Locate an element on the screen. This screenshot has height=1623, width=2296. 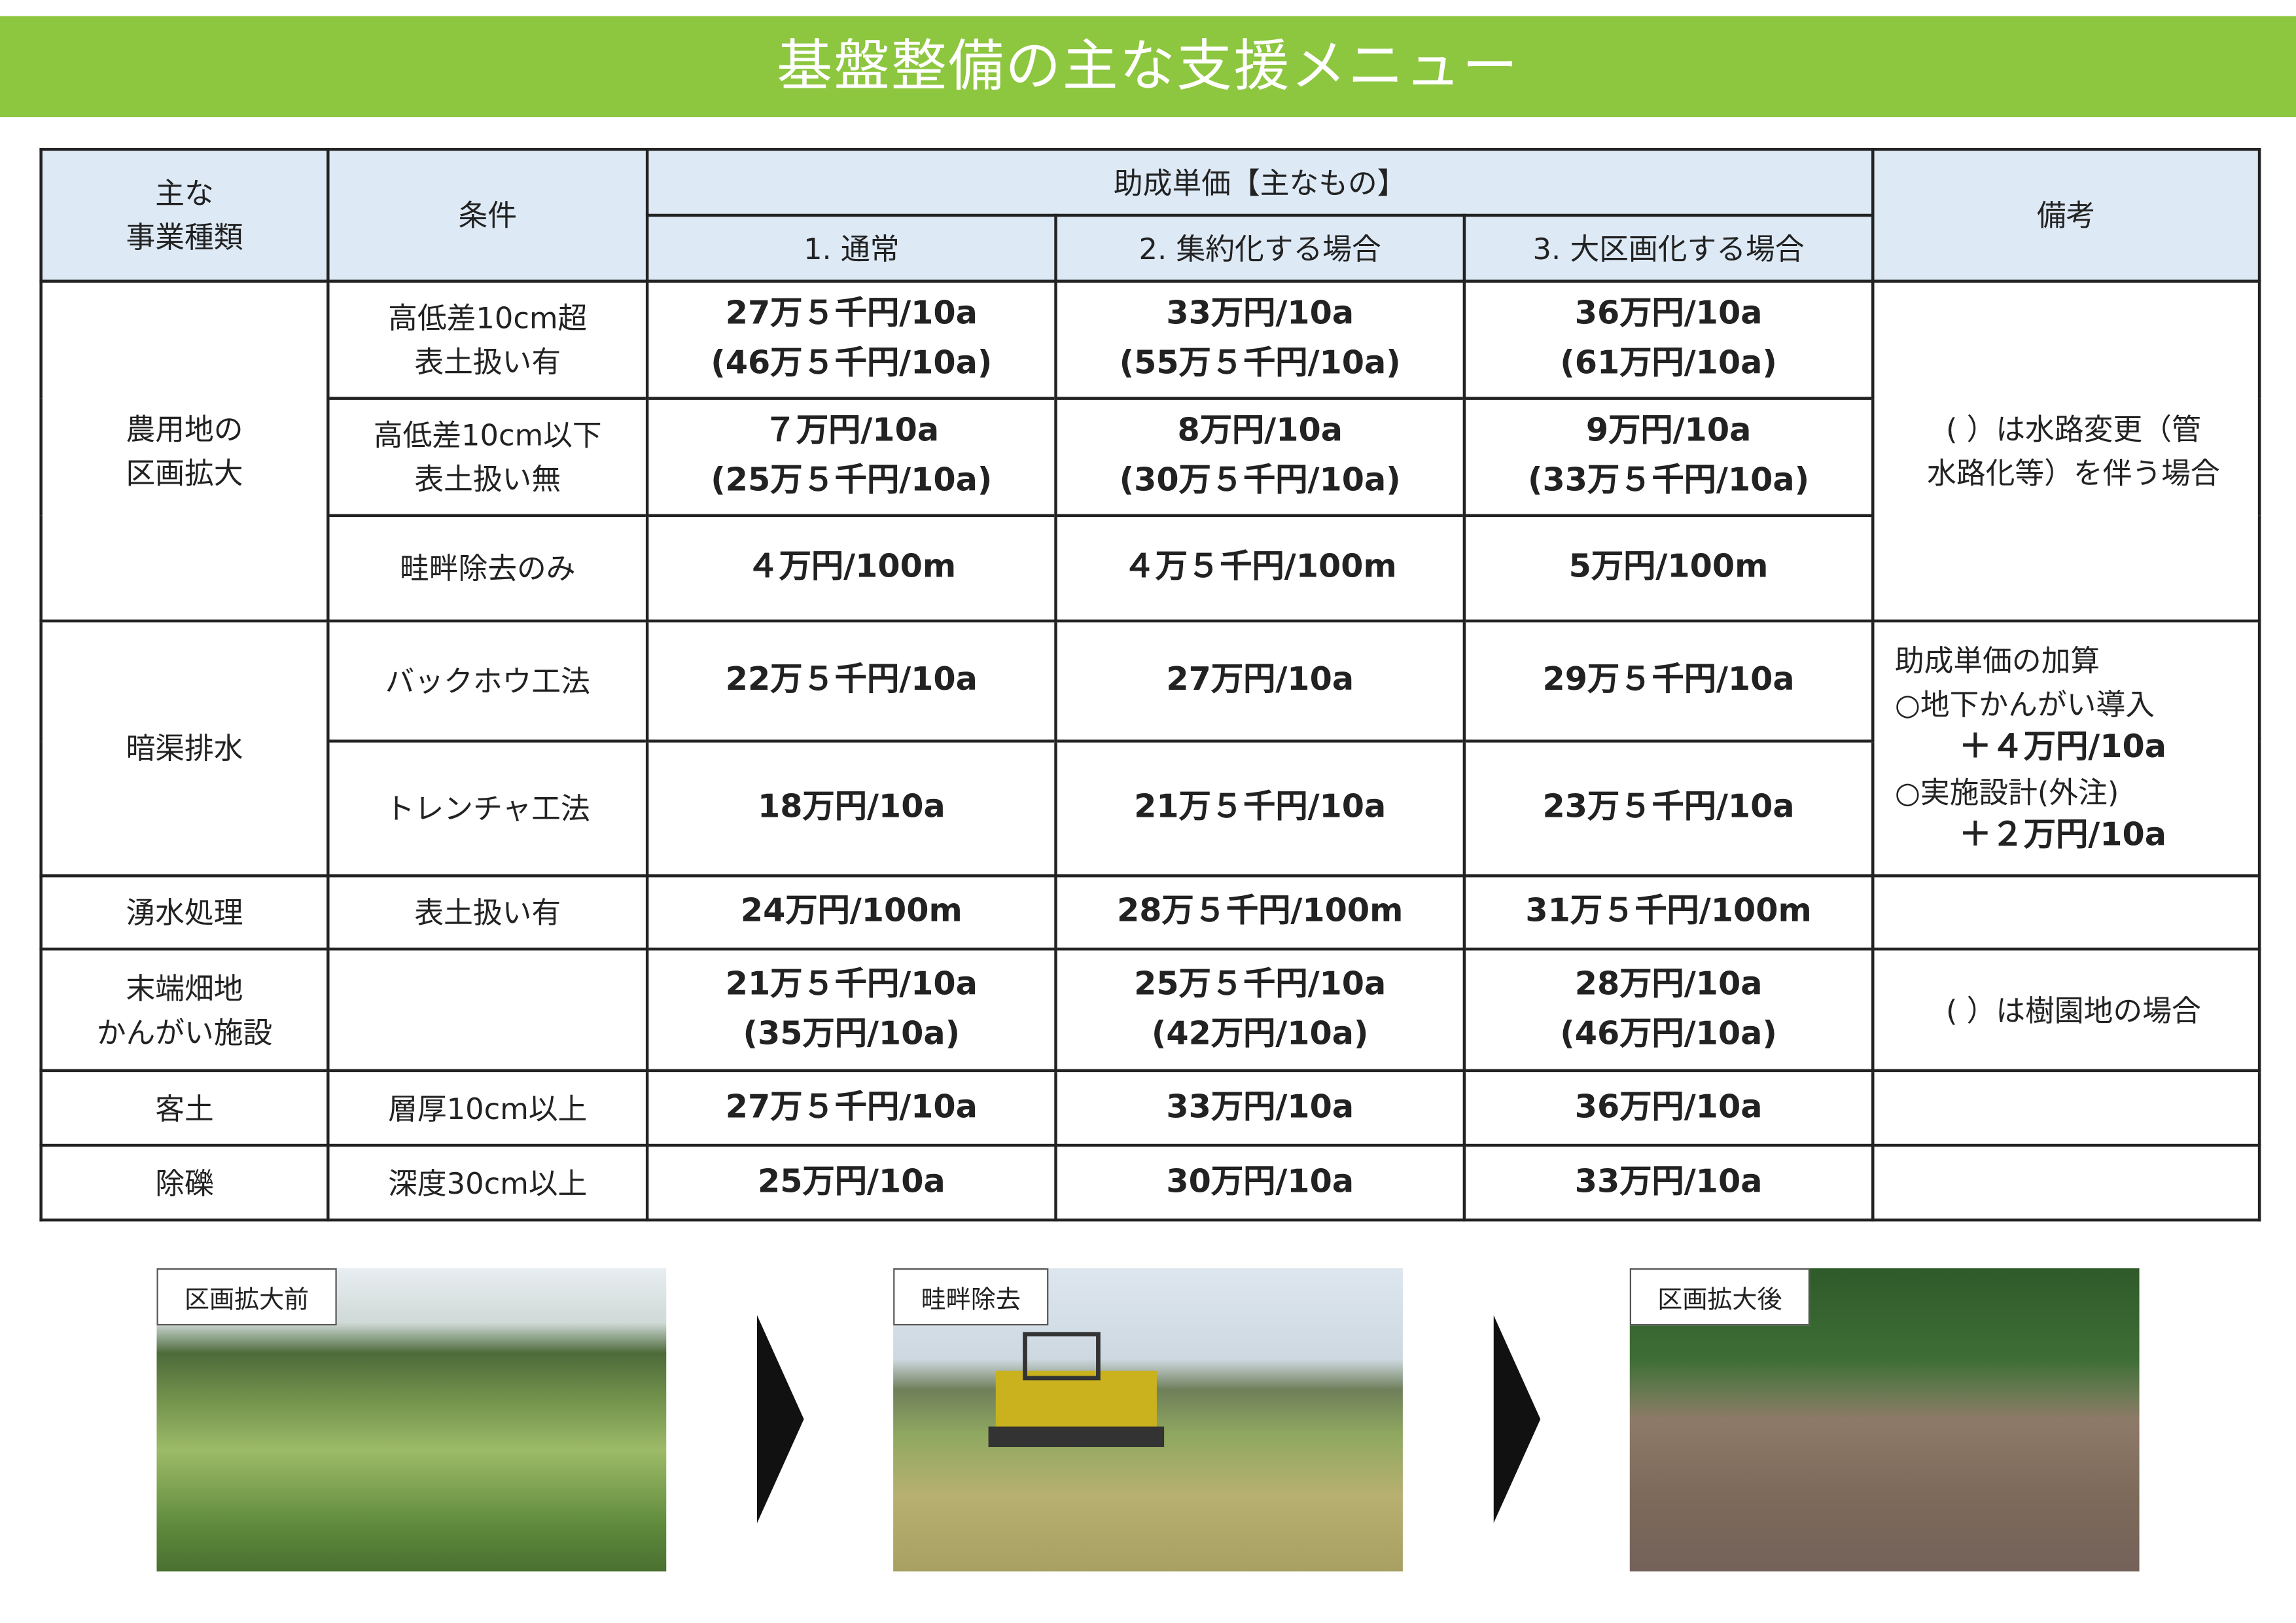
table-row: 除礫 深度30cm以上 25万円/10a 30万円/10a 33万円/10a is located at coordinates (1150, 1183).